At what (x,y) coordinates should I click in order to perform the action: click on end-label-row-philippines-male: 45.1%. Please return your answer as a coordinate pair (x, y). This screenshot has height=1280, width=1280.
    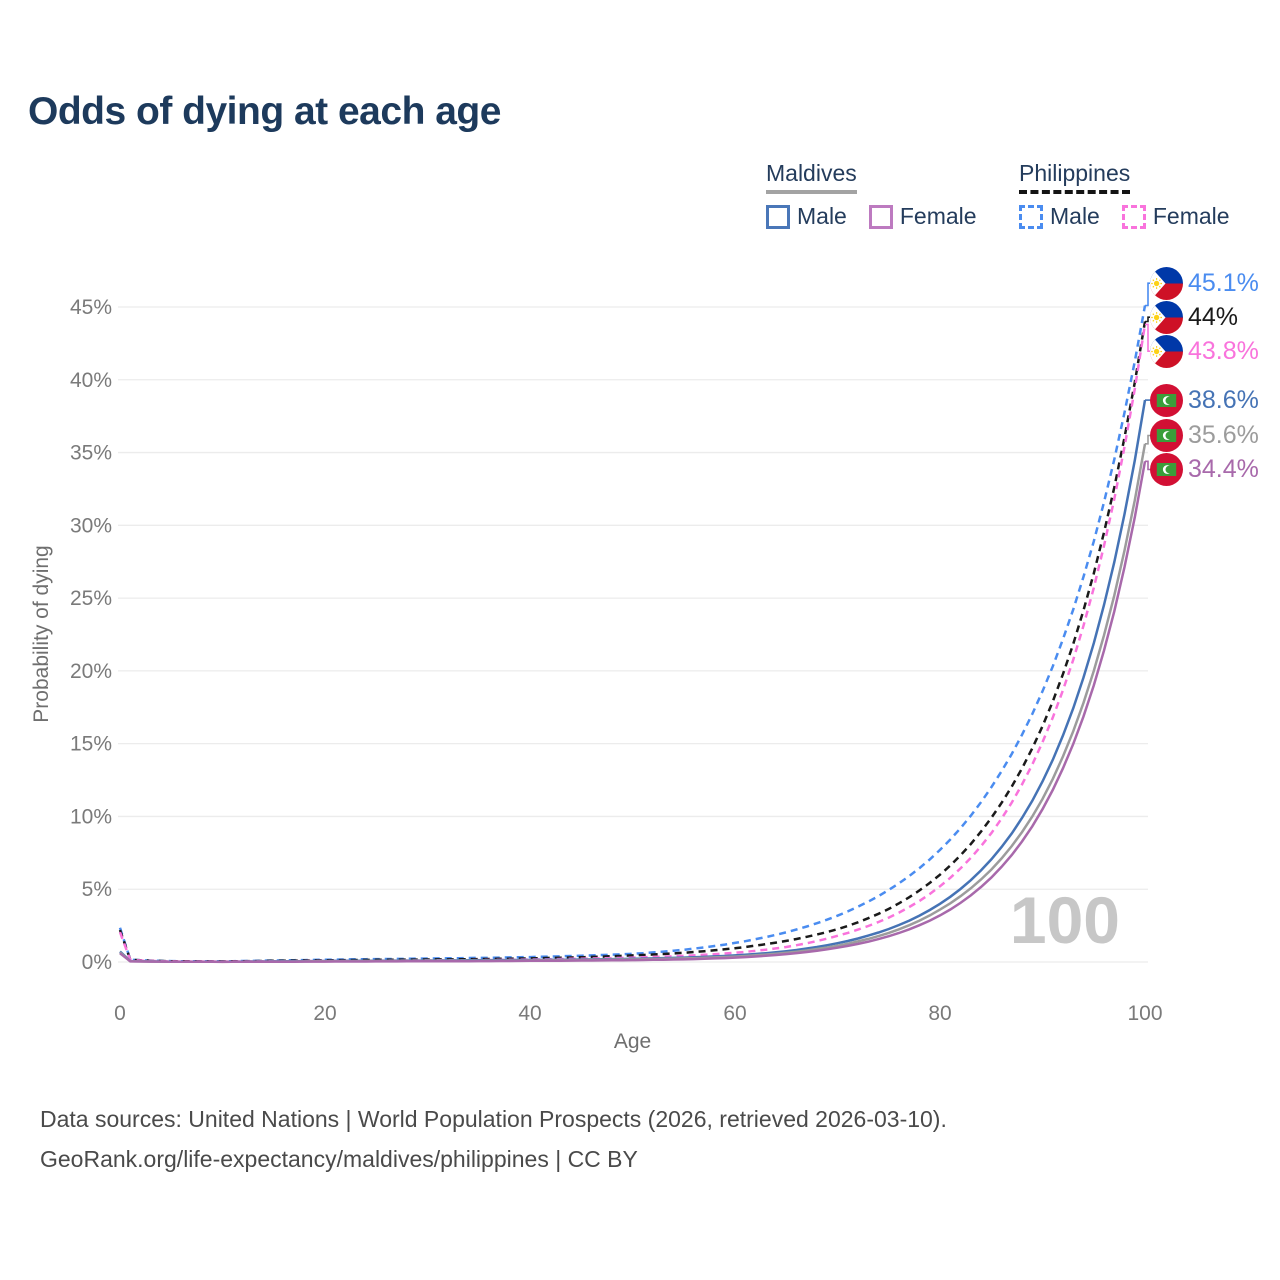
    Looking at the image, I should click on (1204, 283).